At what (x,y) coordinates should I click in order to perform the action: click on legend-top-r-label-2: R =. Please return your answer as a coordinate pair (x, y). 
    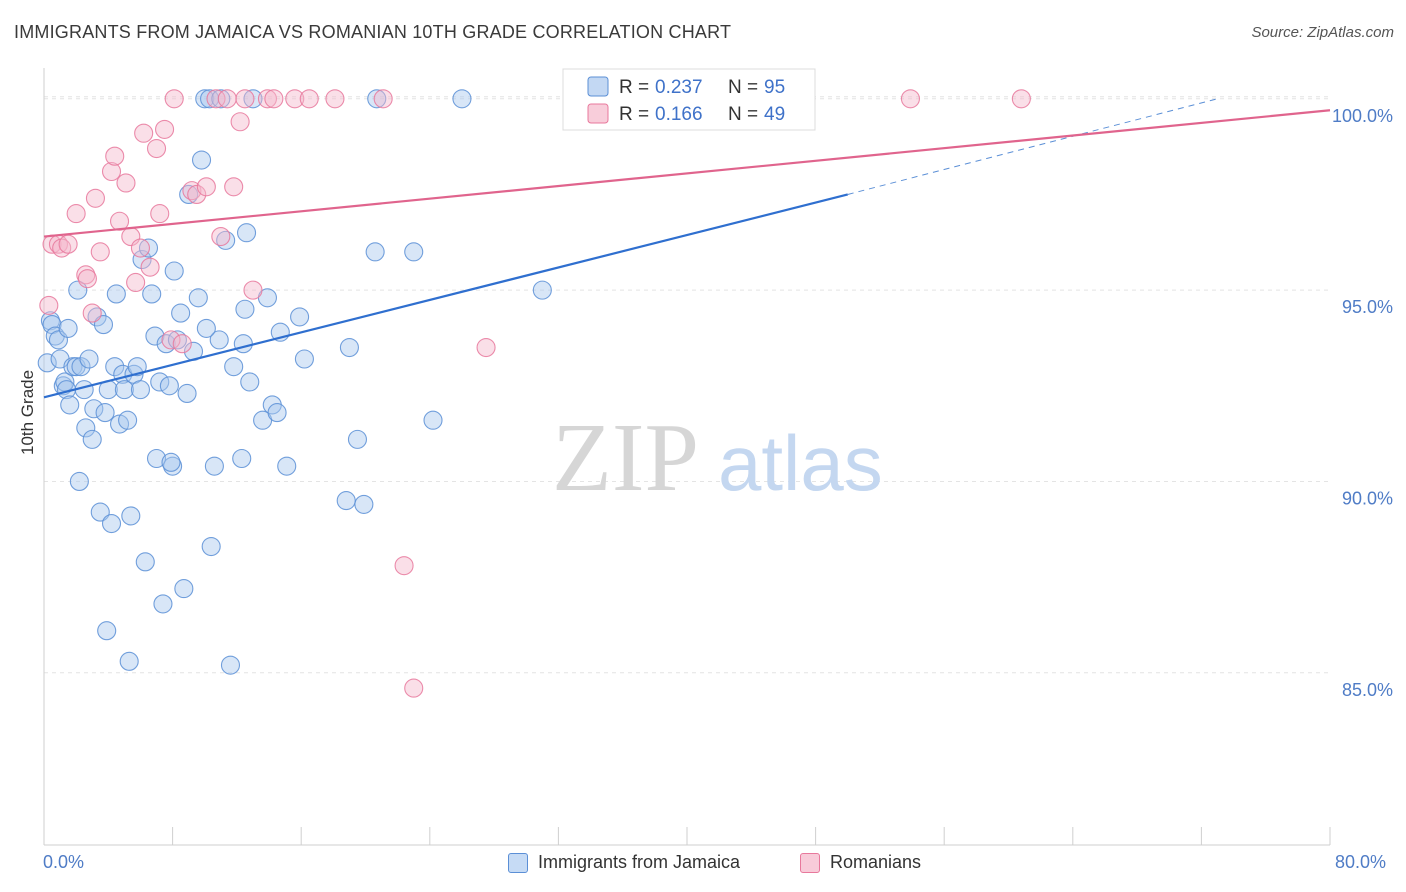
    Looking at the image, I should click on (634, 114).